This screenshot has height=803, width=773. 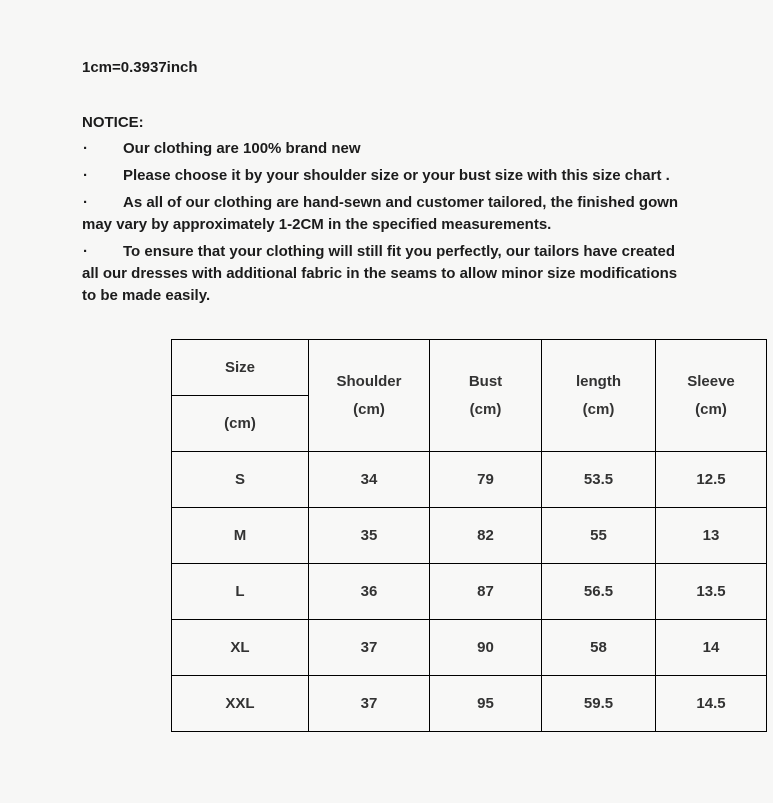 What do you see at coordinates (598, 535) in the screenshot?
I see `length-cell: 55` at bounding box center [598, 535].